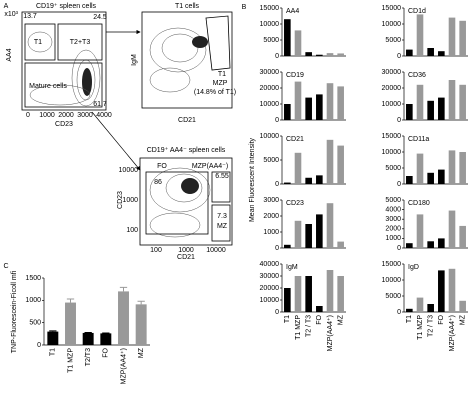  I want to click on y-tick-label: 1500, so click(33, 278).